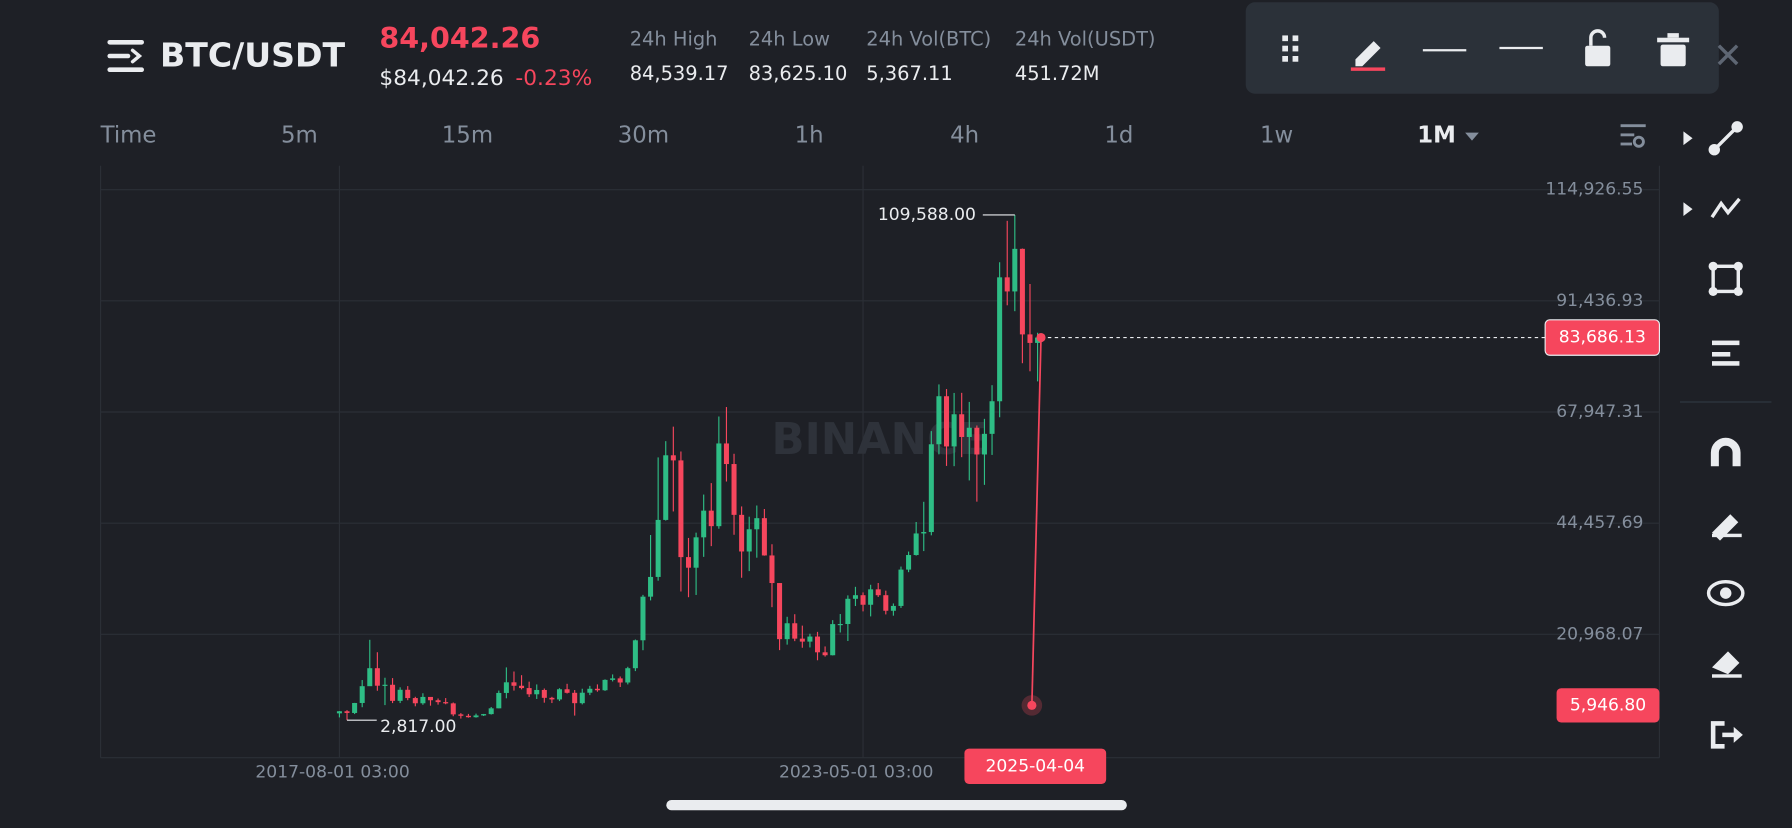 This screenshot has height=828, width=1792. I want to click on home-indicator, so click(896, 805).